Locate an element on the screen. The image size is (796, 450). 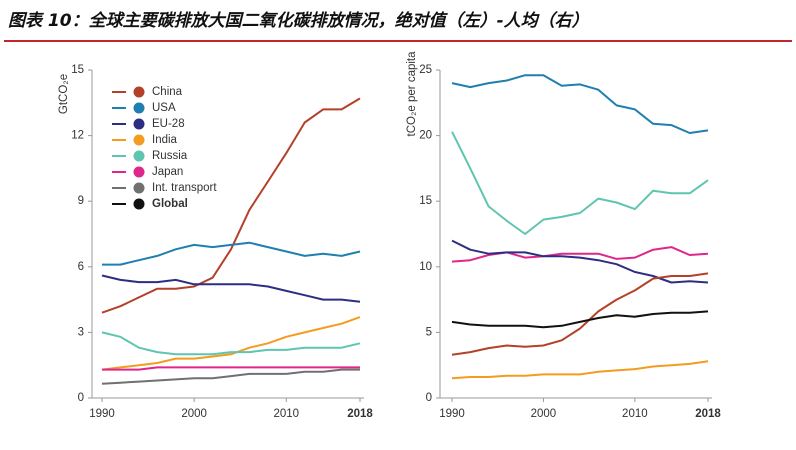
y-tick-label: 6 is located at coordinates (81, 267).